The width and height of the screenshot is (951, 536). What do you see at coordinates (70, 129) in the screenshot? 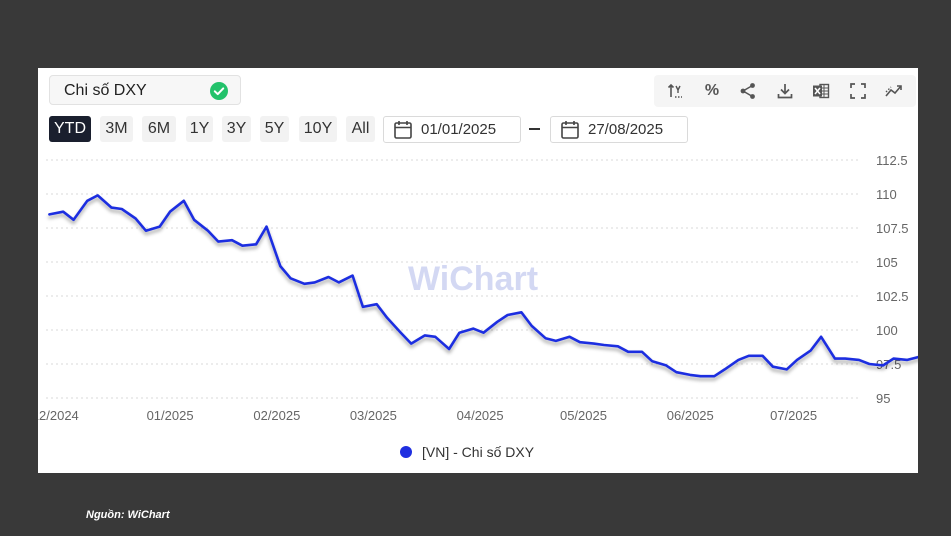
I see `range-ytd: YTD` at bounding box center [70, 129].